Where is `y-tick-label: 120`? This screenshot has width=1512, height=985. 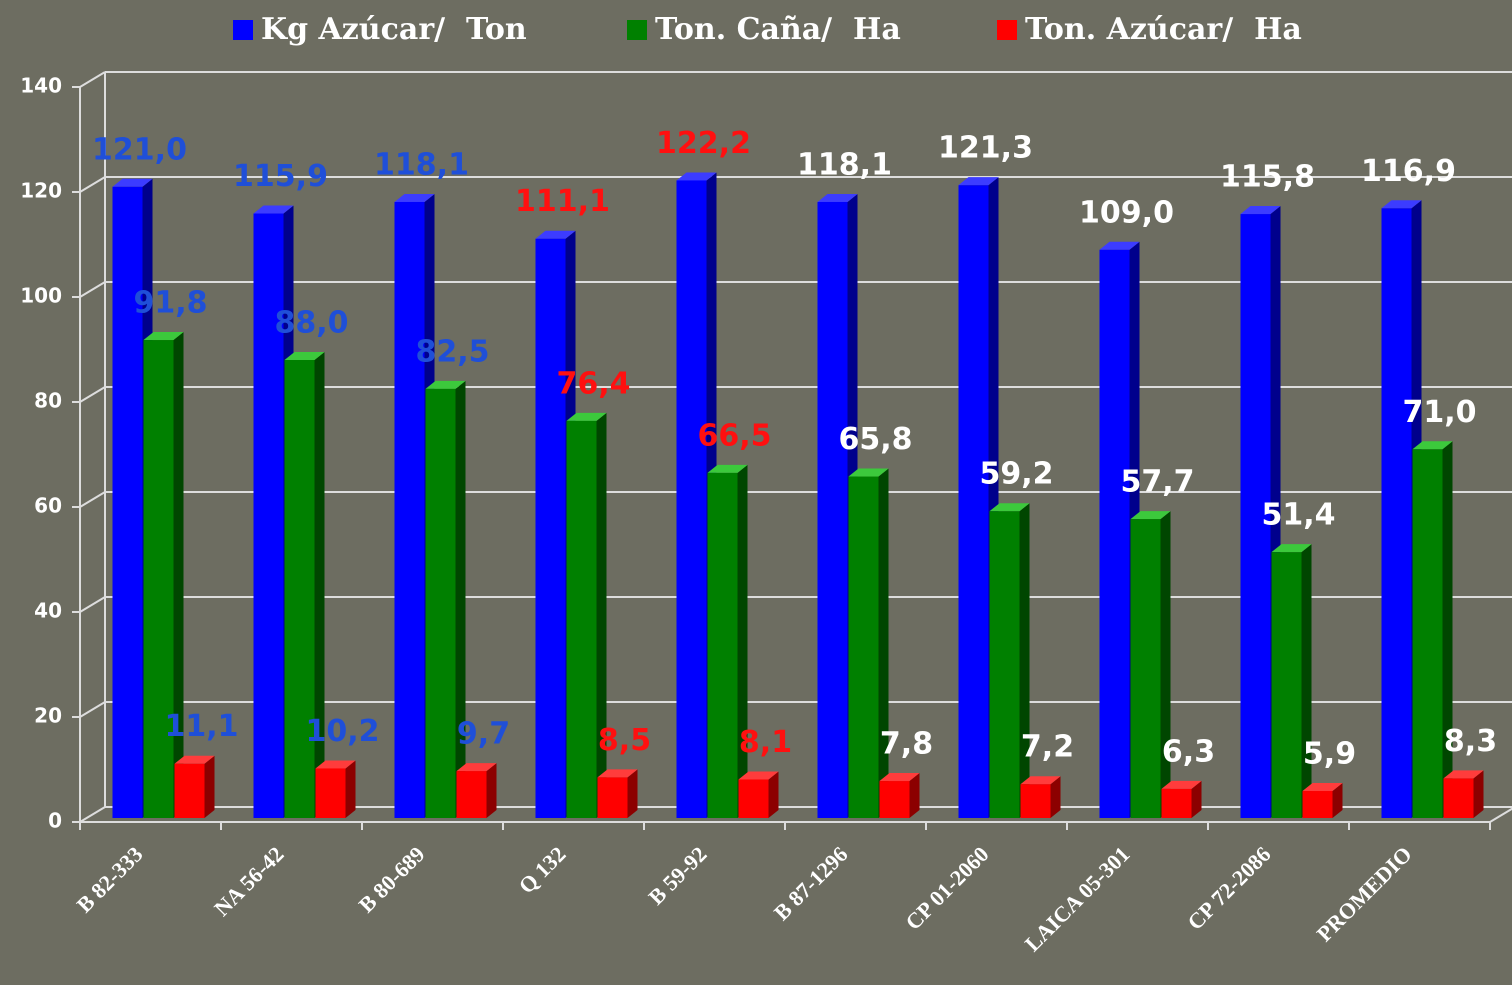
y-tick-label: 120 is located at coordinates (41, 191).